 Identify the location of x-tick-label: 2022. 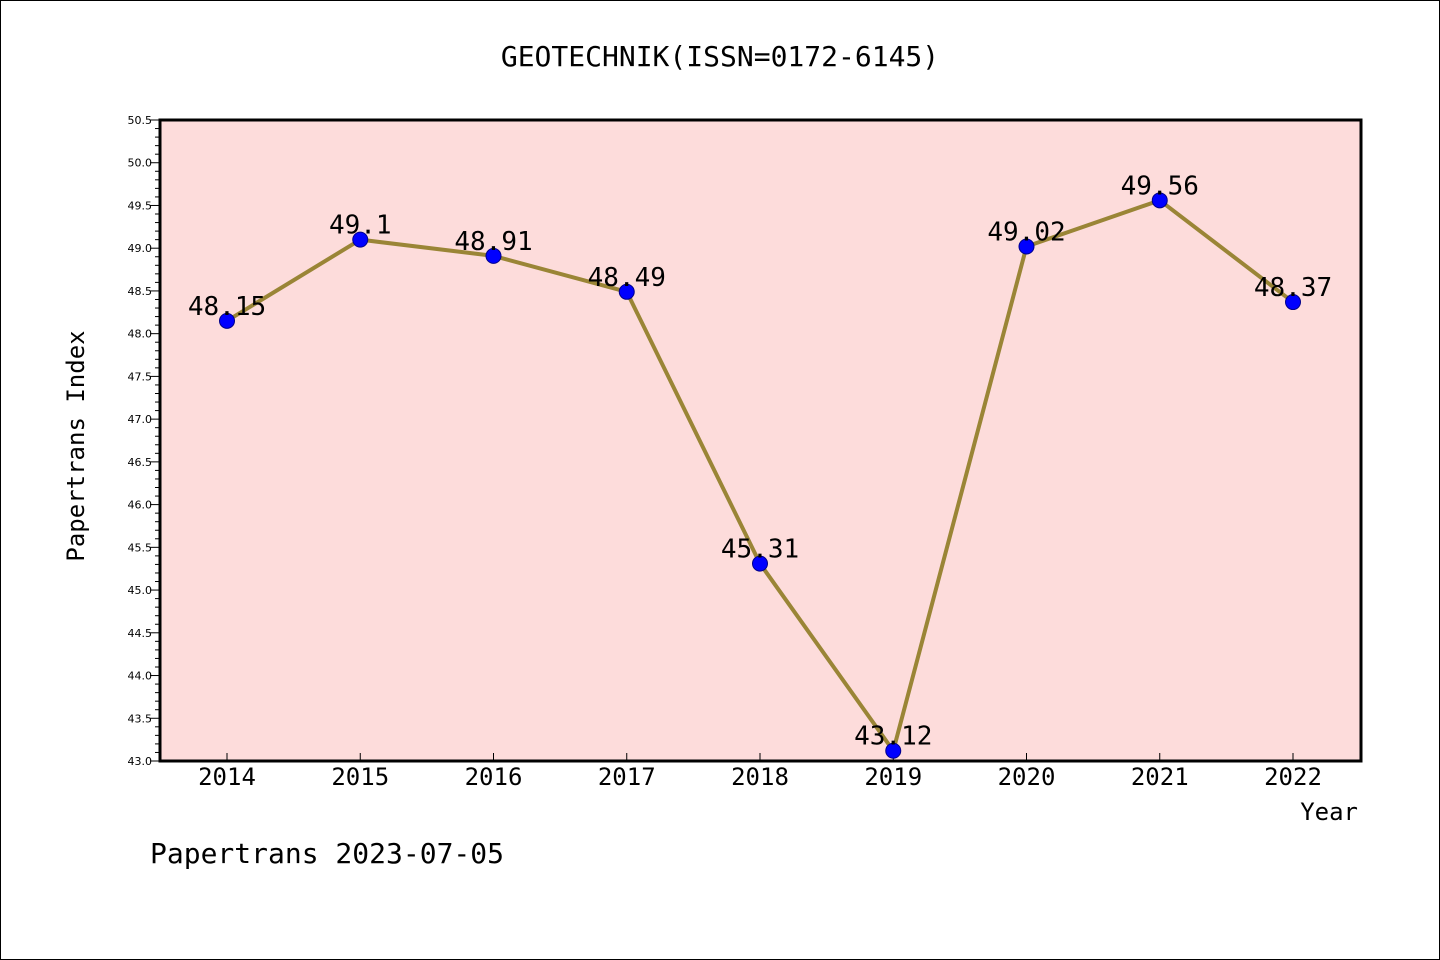
(1293, 777).